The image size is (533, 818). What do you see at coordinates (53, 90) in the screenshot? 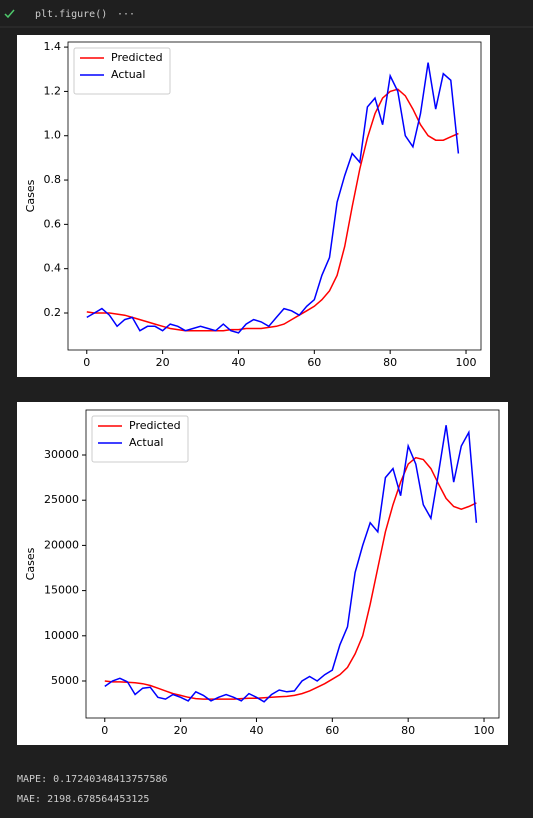
I see `y-tick-label: 1.2` at bounding box center [53, 90].